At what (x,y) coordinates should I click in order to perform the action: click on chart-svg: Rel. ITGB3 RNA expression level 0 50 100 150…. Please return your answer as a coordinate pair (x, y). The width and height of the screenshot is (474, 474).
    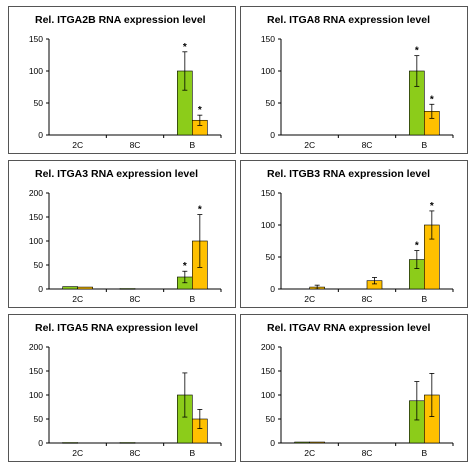
    Looking at the image, I should click on (357, 236).